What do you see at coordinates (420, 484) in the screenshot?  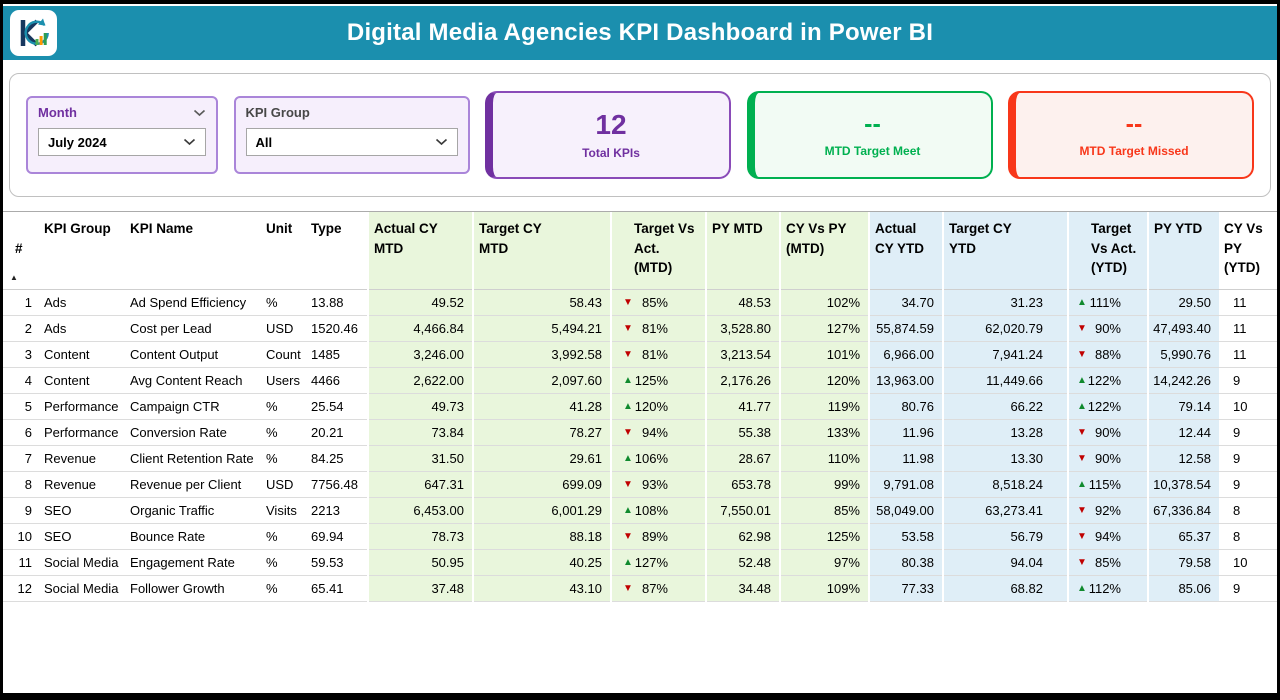 I see `cell-actual_cy_mtd: 647.31` at bounding box center [420, 484].